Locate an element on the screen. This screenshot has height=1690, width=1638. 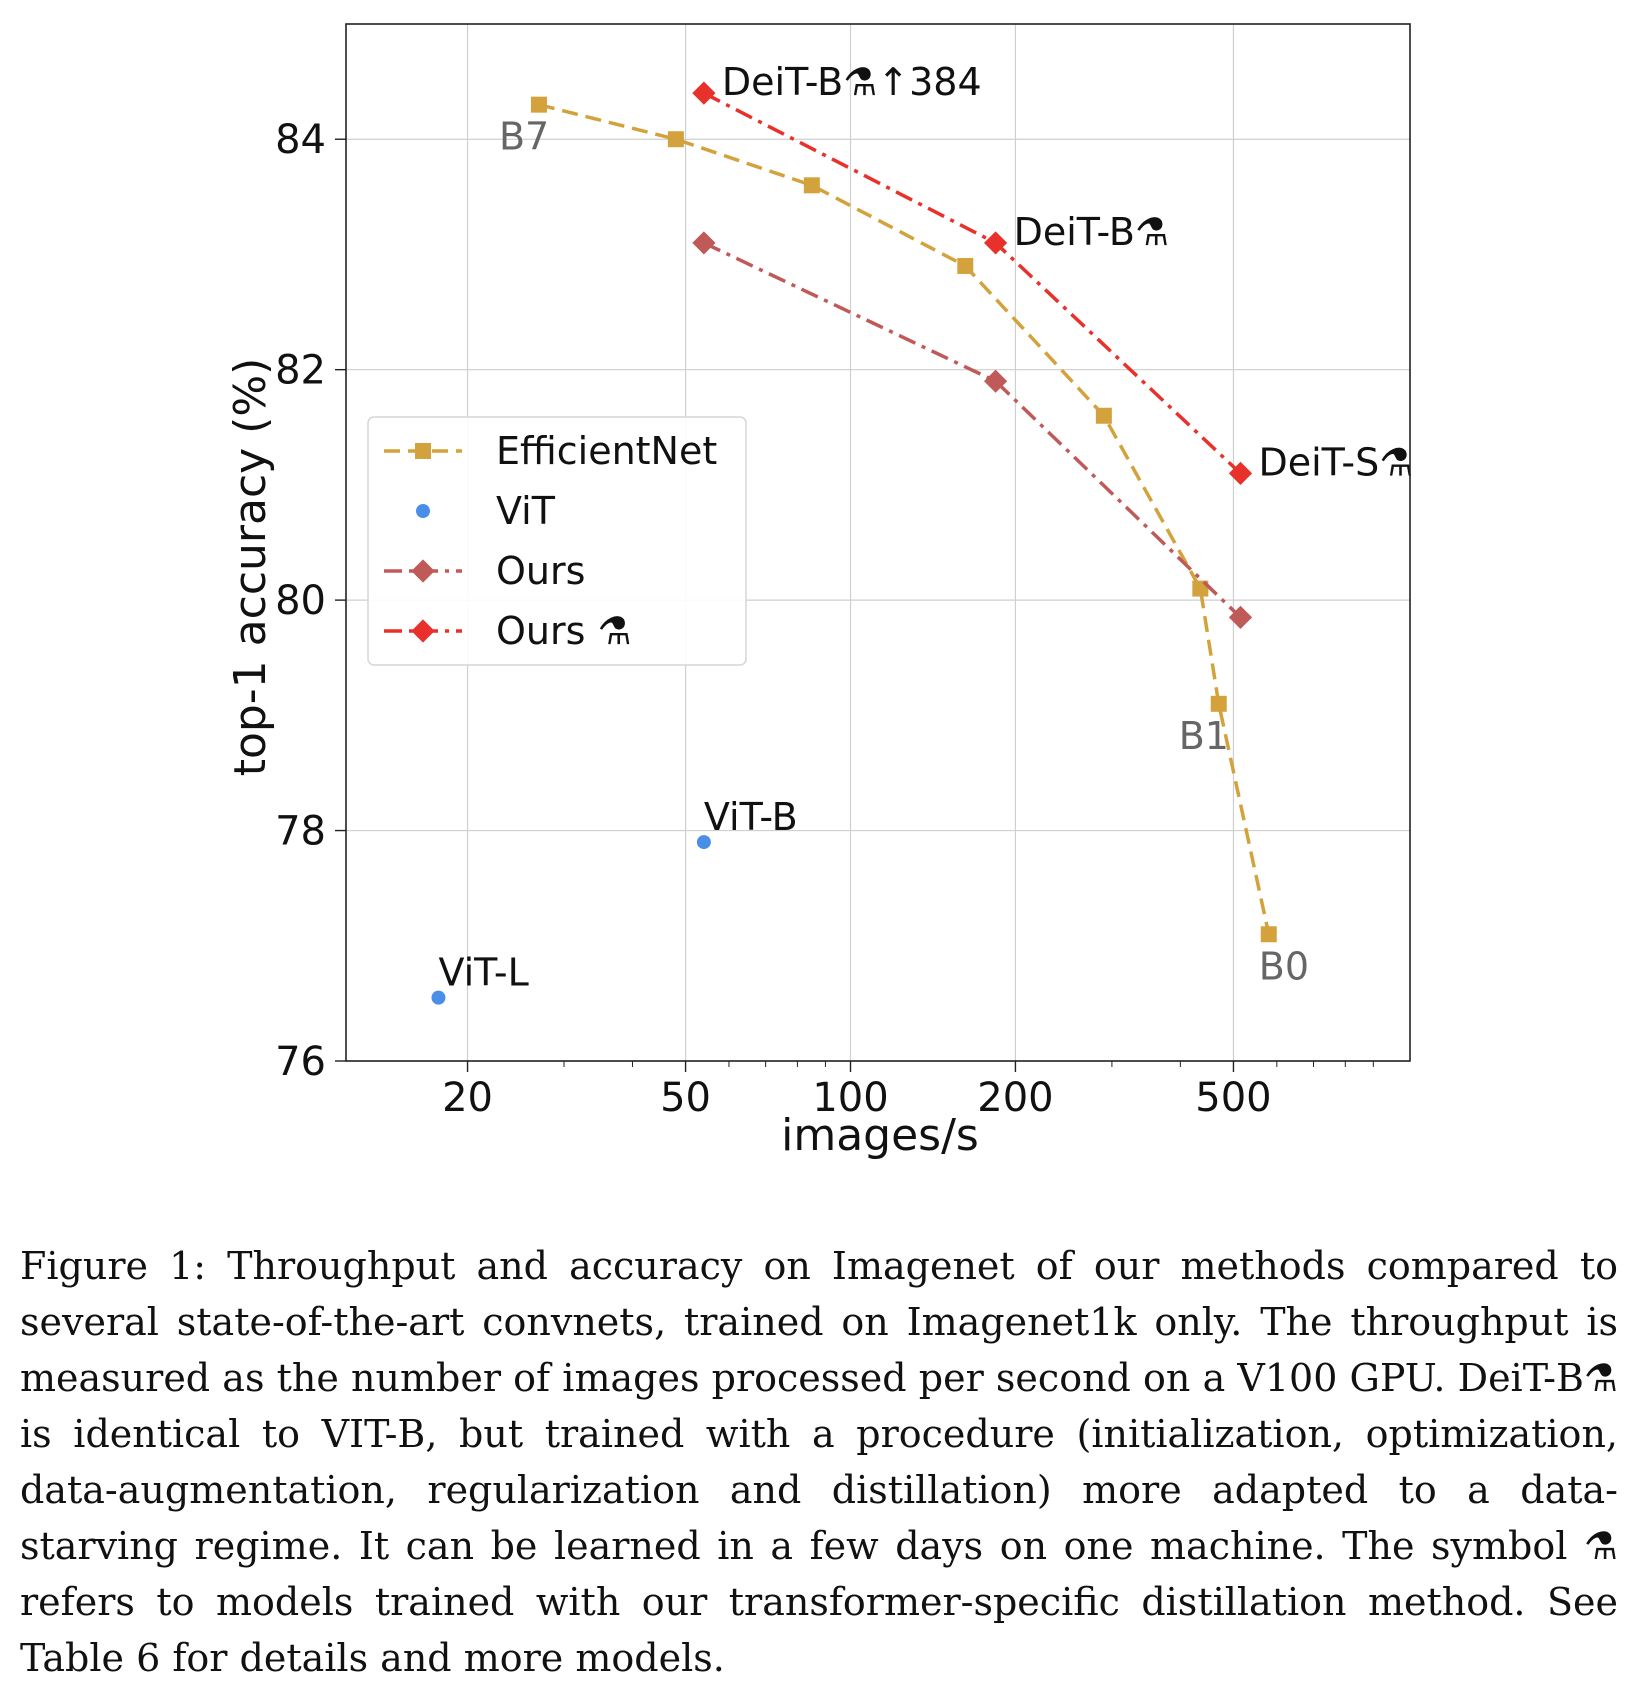
legend-entry: EfficientNet is located at coordinates (550, 451).